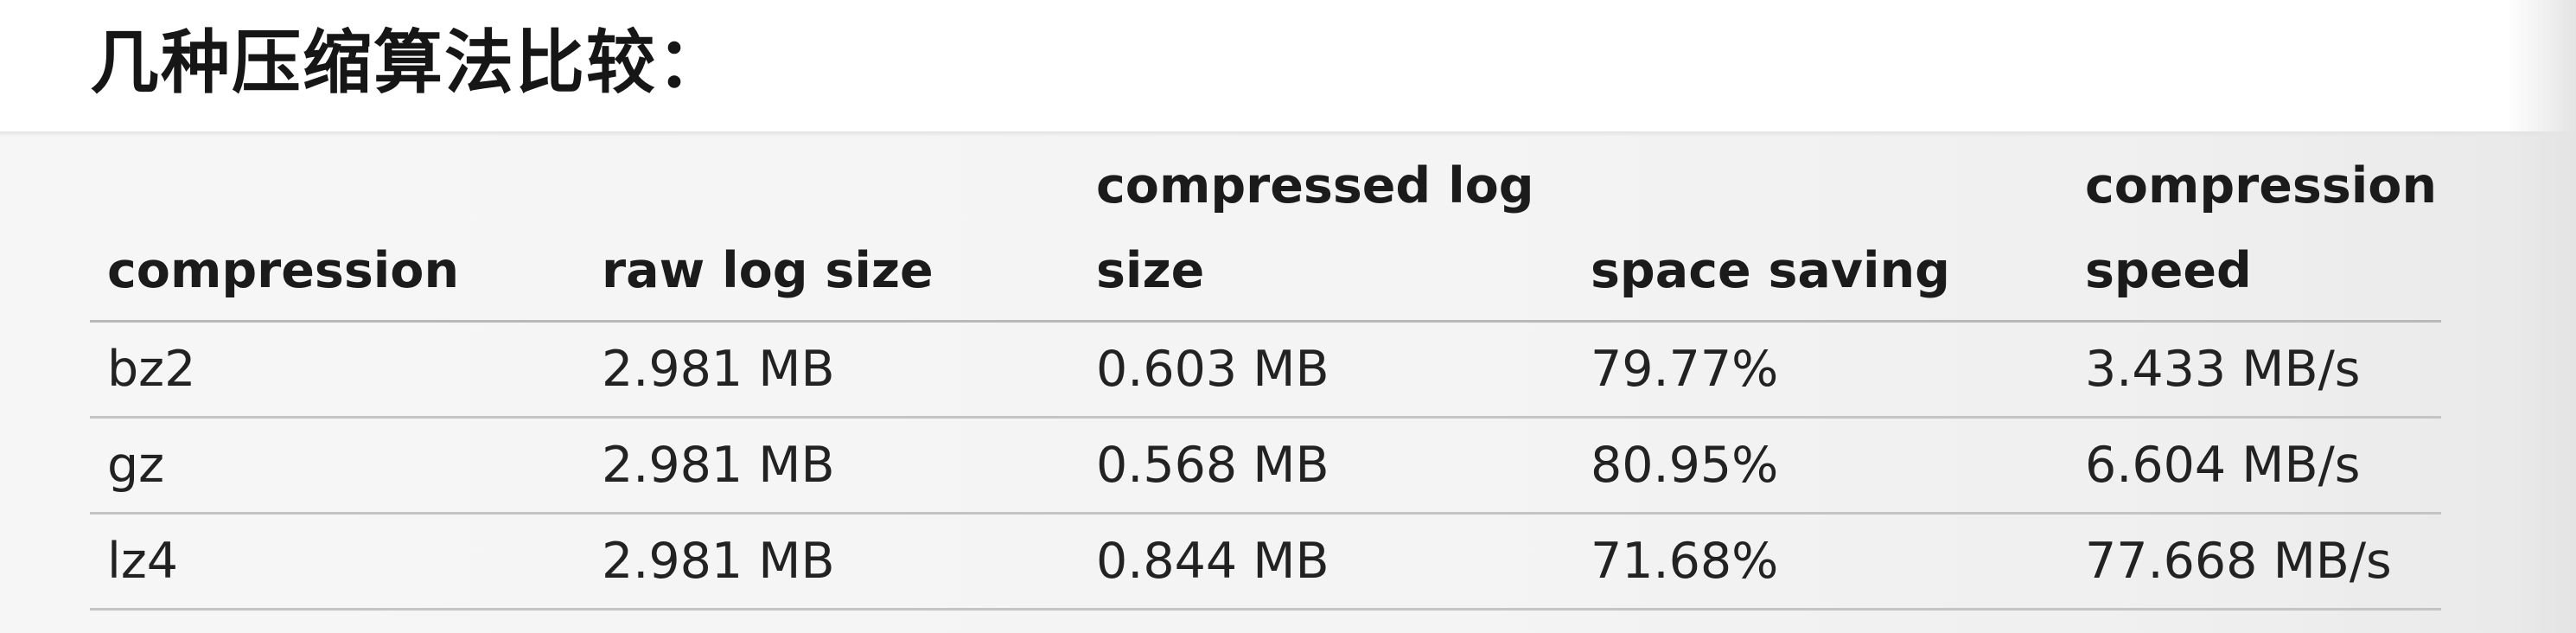  Describe the element at coordinates (1820, 562) in the screenshot. I see `cell-space-saving: 71.68%` at that location.